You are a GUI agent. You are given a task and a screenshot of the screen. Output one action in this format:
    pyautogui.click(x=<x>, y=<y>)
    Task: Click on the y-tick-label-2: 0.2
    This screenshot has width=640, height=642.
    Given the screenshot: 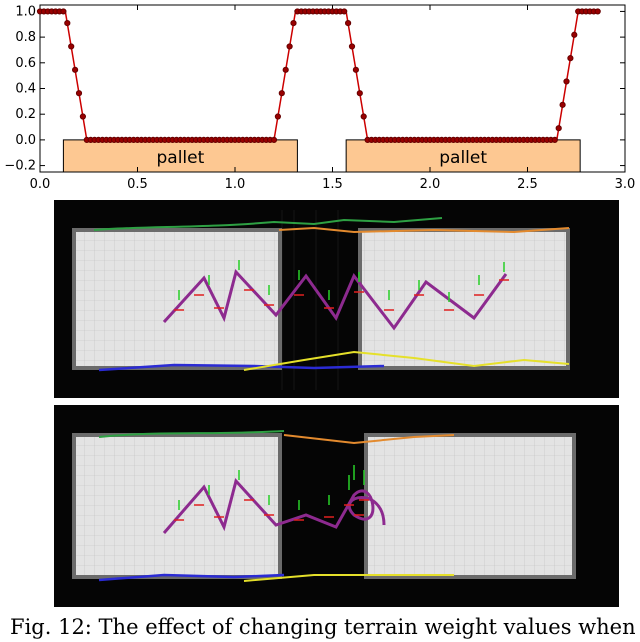 What is the action you would take?
    pyautogui.click(x=25, y=114)
    